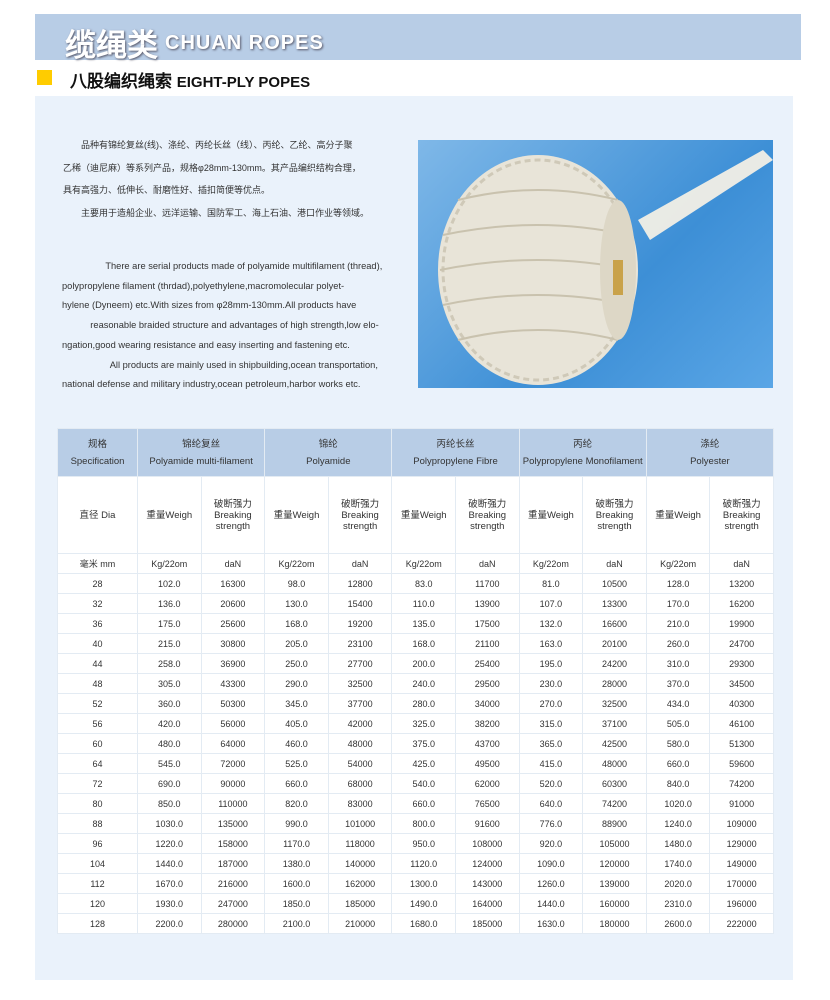  Describe the element at coordinates (455, 452) in the screenshot. I see `material-header: 丙纶长丝 Polypropylene Fibre` at that location.